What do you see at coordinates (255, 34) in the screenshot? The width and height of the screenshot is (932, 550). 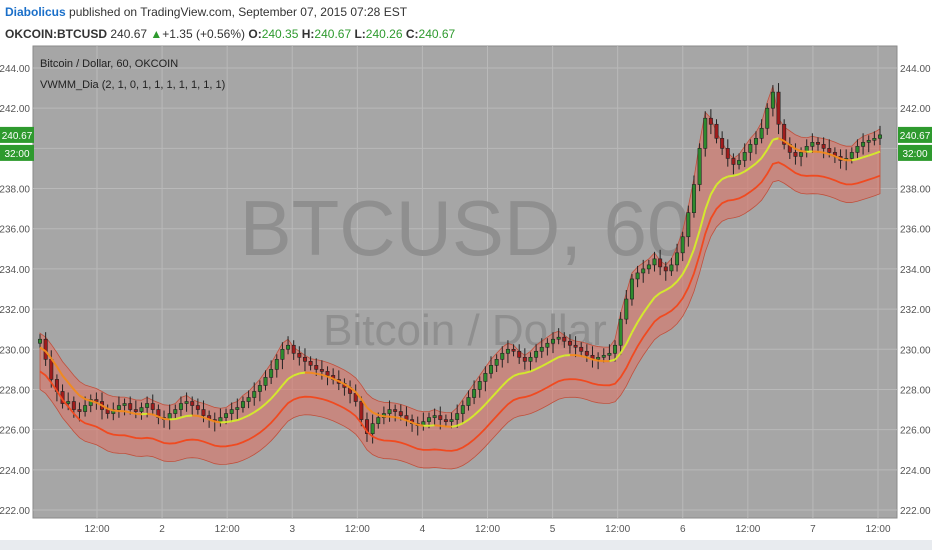 I see `open-label: O:` at bounding box center [255, 34].